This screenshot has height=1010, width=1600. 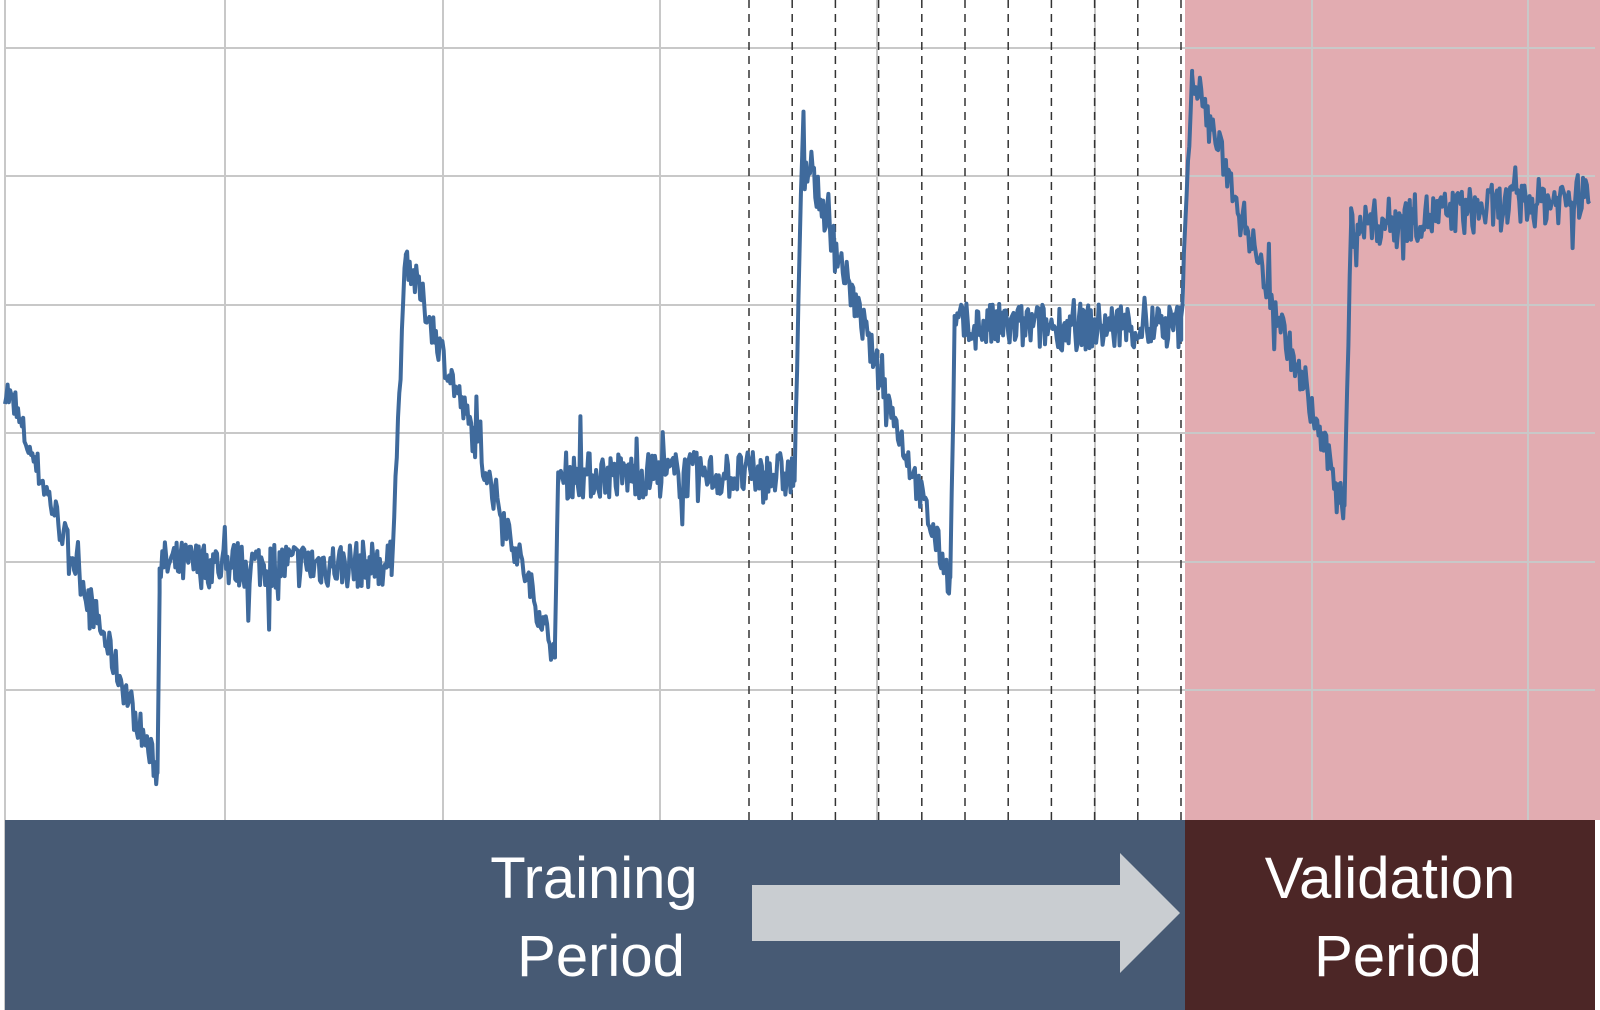 What do you see at coordinates (1390, 878) in the screenshot?
I see `validation-label-line1: Validation` at bounding box center [1390, 878].